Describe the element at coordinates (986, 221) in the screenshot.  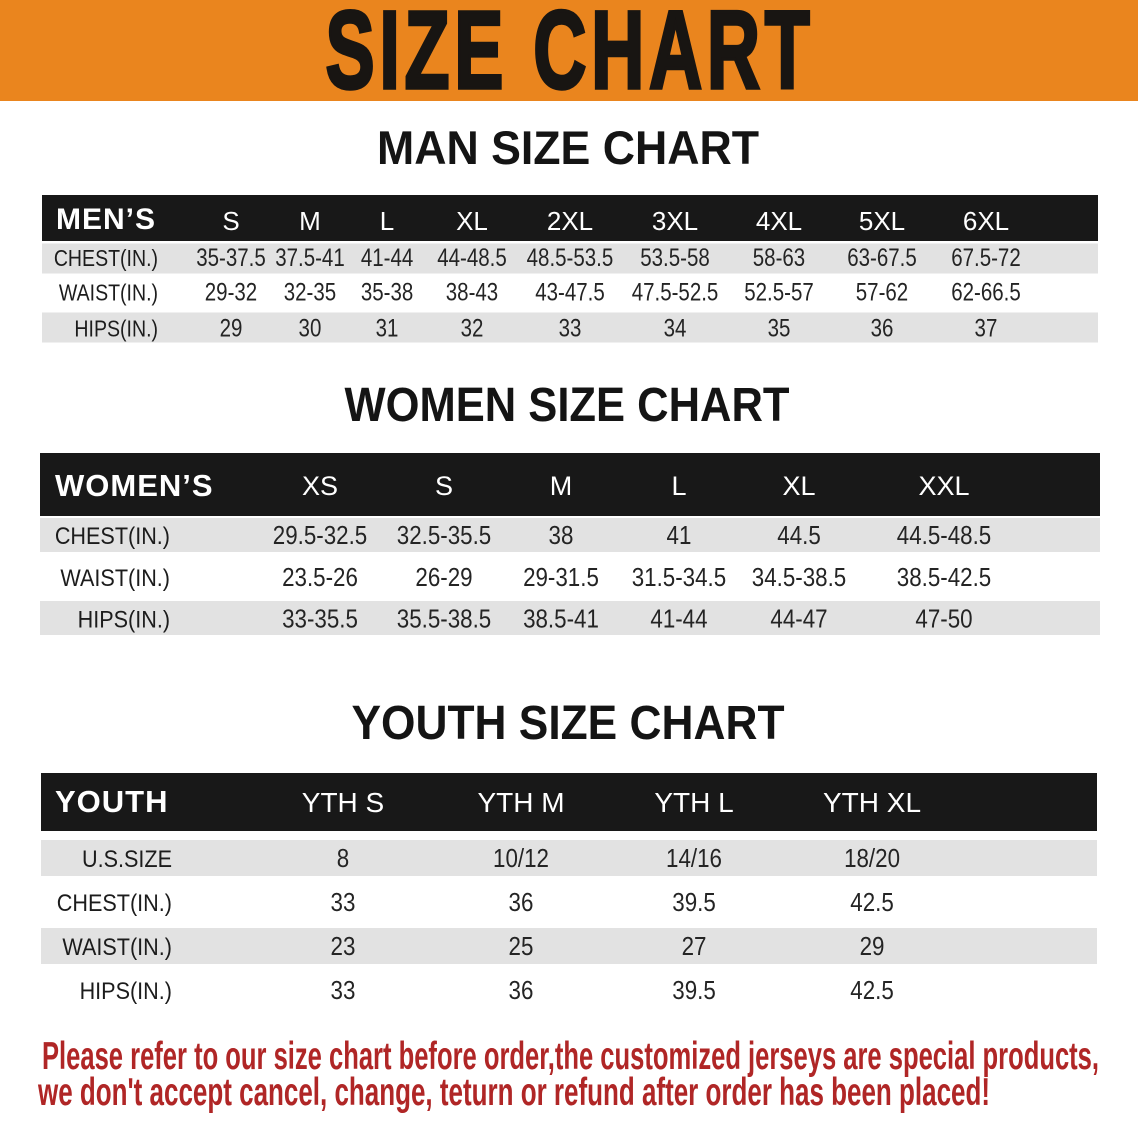
I see `svg-text: 6XL` at that location.